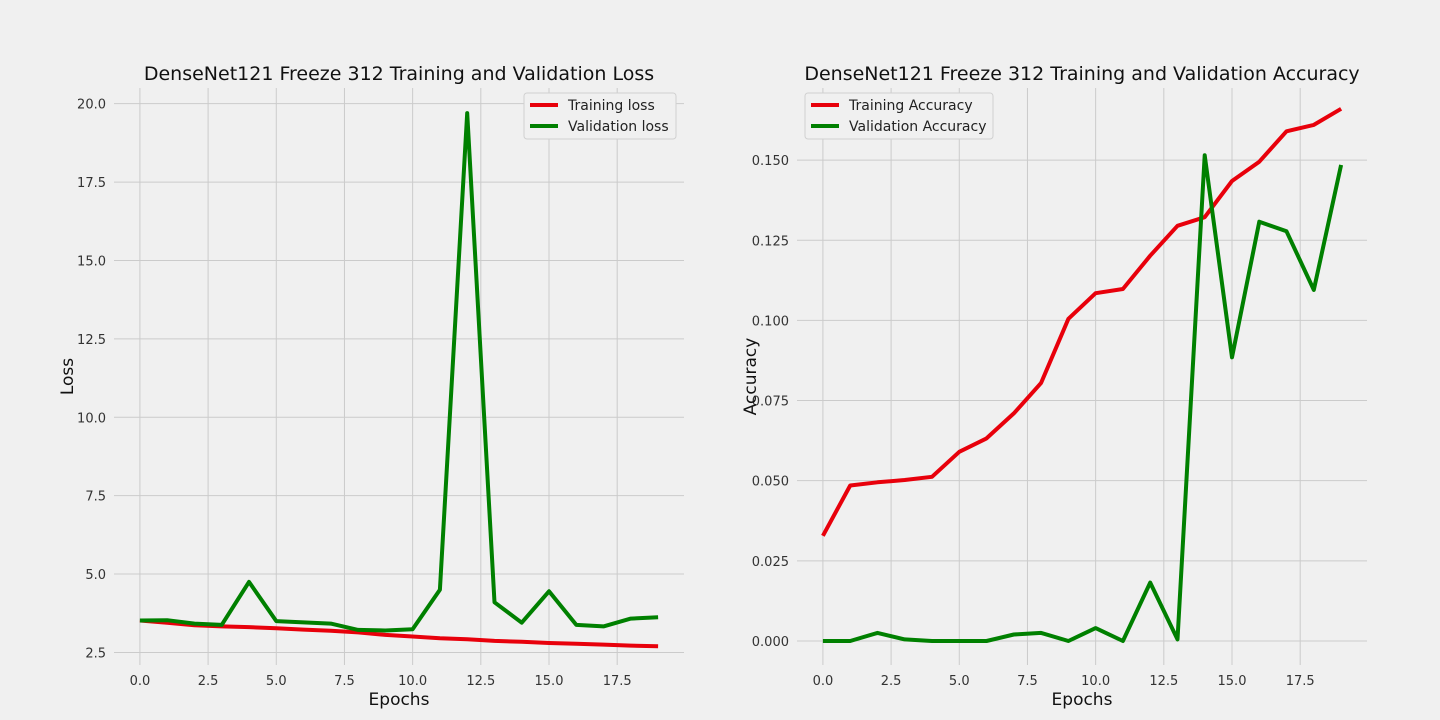 Image resolution: width=1440 pixels, height=720 pixels. Describe the element at coordinates (770, 402) in the screenshot. I see `y-tick-label: 0.075` at that location.